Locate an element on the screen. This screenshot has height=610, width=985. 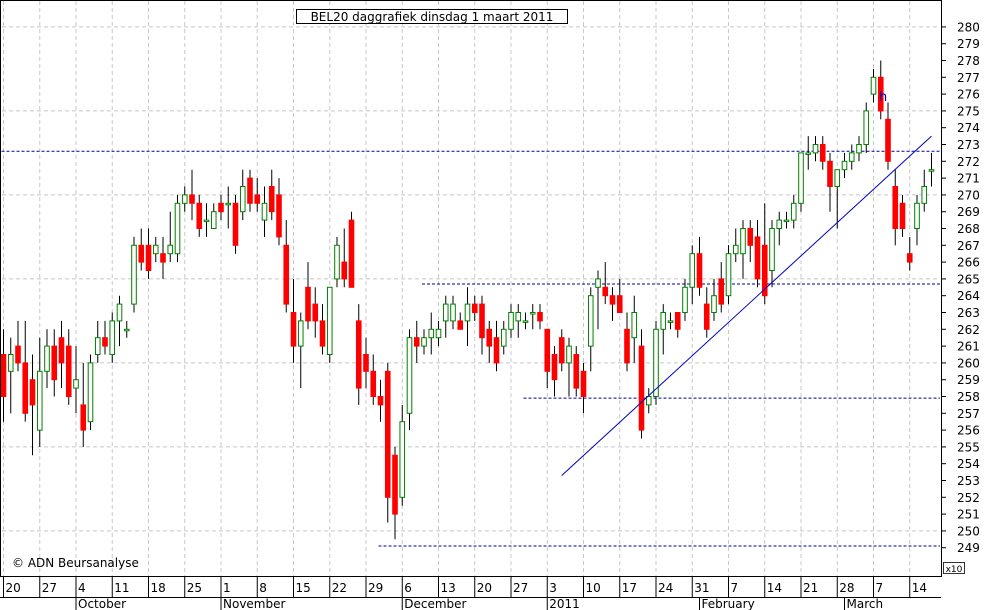
y-tick-label: 277 is located at coordinates (968, 78).